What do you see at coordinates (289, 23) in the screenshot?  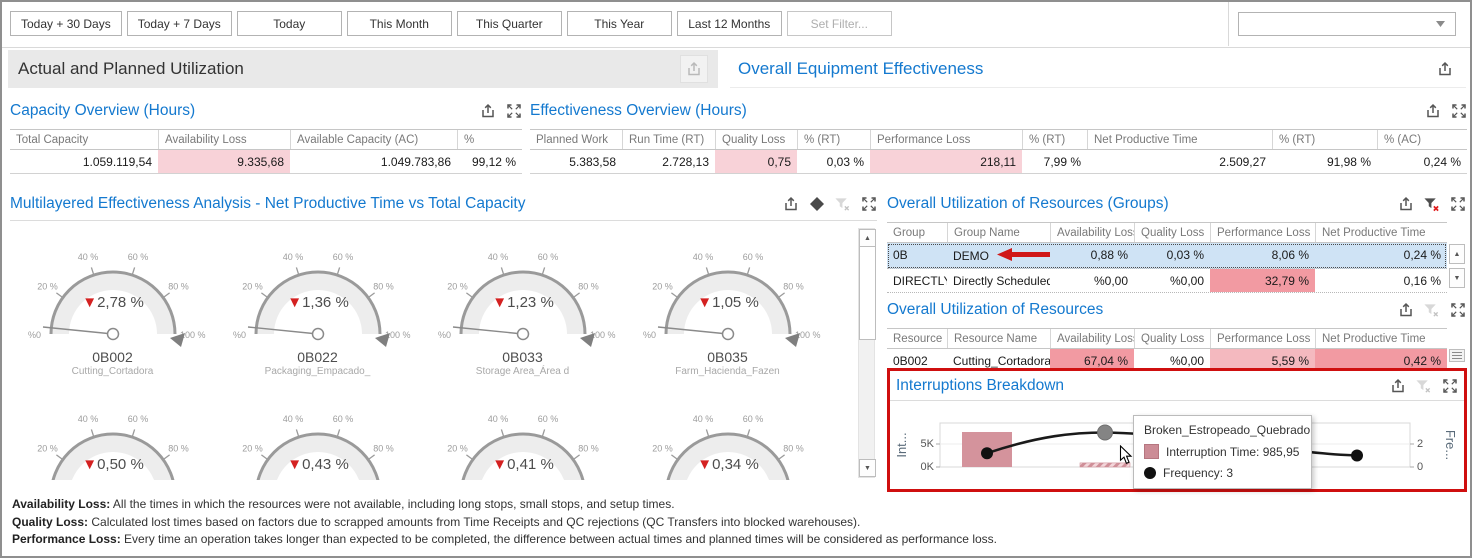 I see `filter-button-today: Today` at bounding box center [289, 23].